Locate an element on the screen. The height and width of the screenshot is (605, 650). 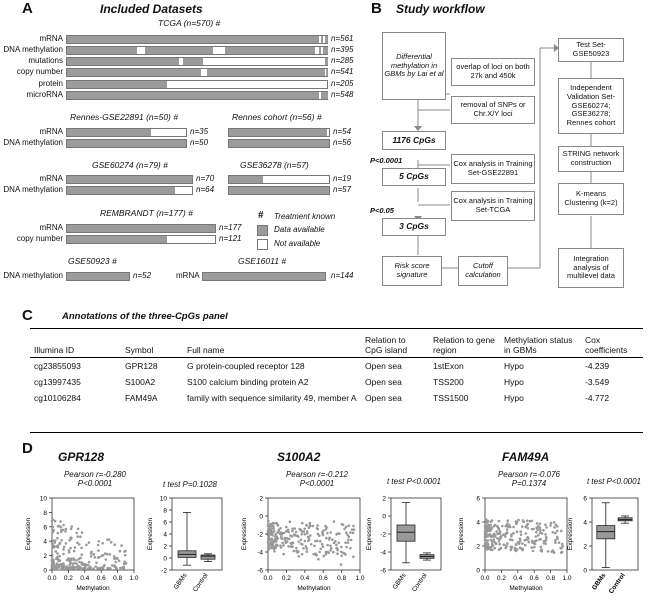
y-tick-label: 8 is located at coordinates (45, 513).